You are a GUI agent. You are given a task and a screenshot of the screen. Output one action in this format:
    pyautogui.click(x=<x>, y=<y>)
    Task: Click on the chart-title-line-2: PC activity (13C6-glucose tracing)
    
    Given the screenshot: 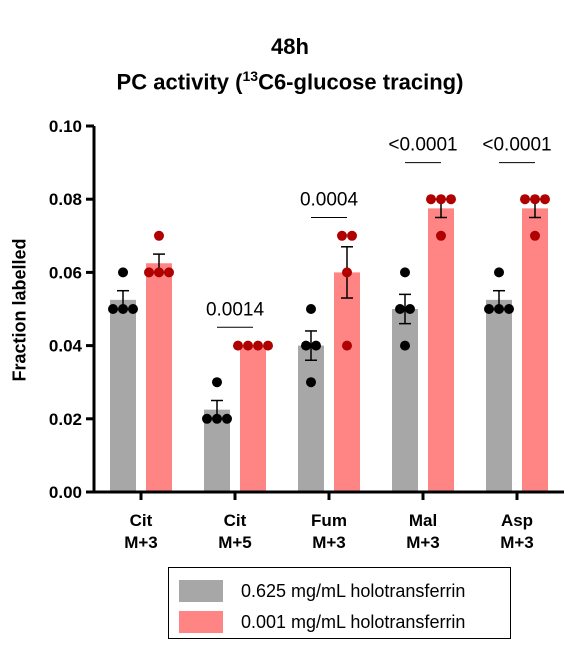 What is the action you would take?
    pyautogui.click(x=290, y=81)
    